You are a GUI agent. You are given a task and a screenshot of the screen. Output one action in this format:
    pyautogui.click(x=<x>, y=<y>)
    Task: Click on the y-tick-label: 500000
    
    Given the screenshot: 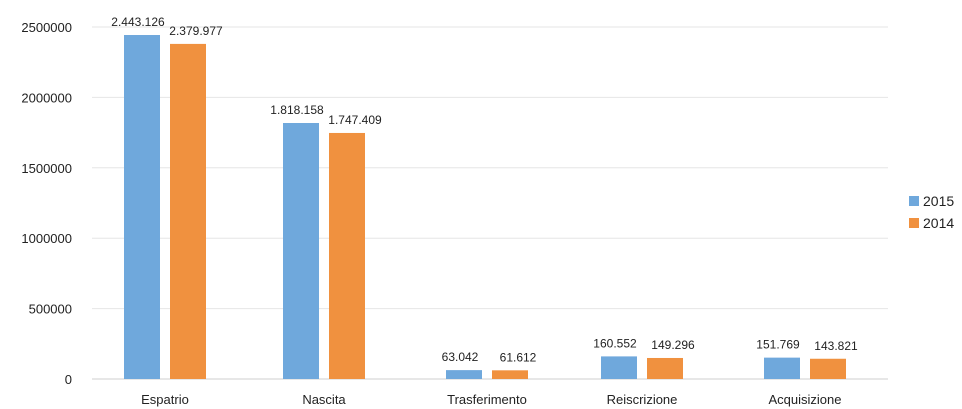 What is the action you would take?
    pyautogui.click(x=50, y=309)
    